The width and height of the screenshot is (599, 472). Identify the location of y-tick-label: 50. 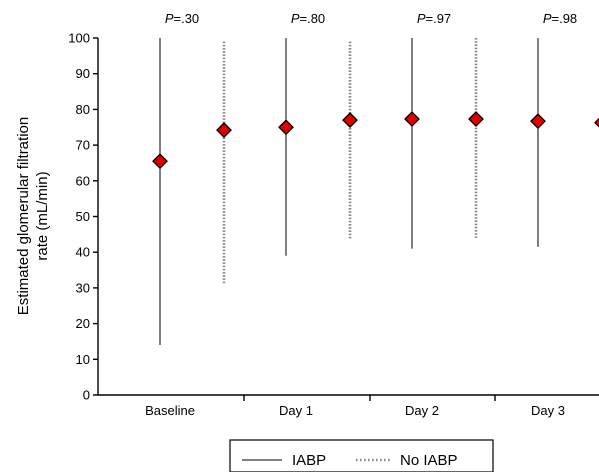
(83, 216).